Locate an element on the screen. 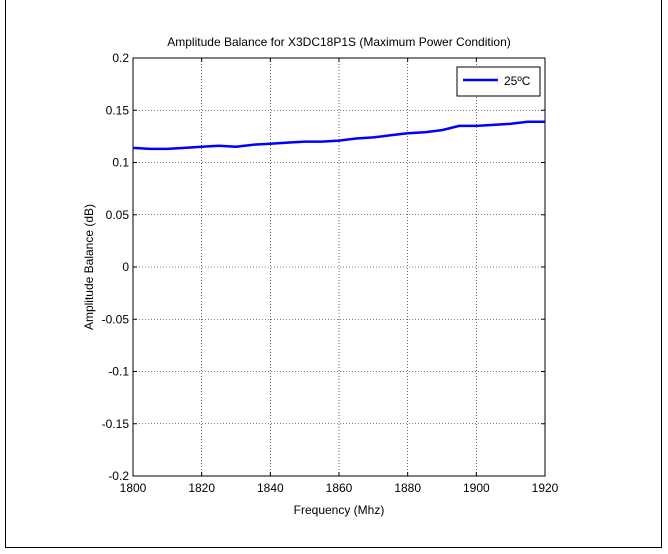 This screenshot has width=668, height=554. legend: 25ºC is located at coordinates (498, 81).